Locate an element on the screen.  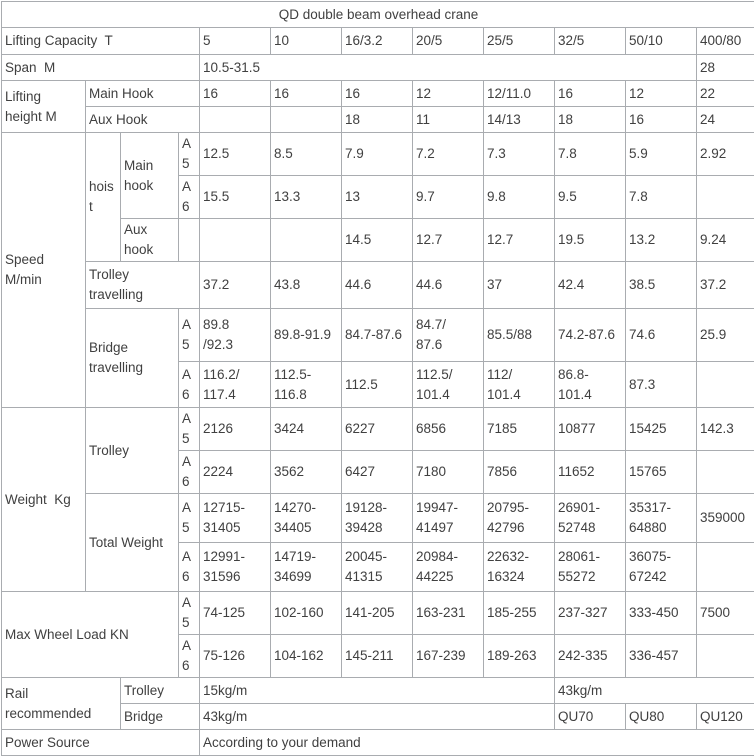
row-label-speed: Speed M/min is located at coordinates (44, 270).